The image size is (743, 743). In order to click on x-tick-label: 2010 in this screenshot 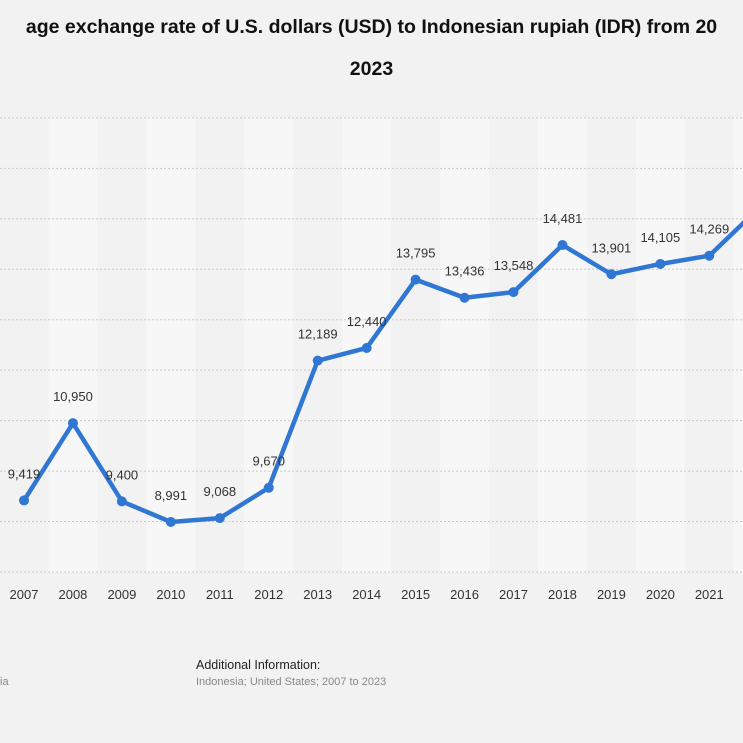, I will do `click(170, 594)`.